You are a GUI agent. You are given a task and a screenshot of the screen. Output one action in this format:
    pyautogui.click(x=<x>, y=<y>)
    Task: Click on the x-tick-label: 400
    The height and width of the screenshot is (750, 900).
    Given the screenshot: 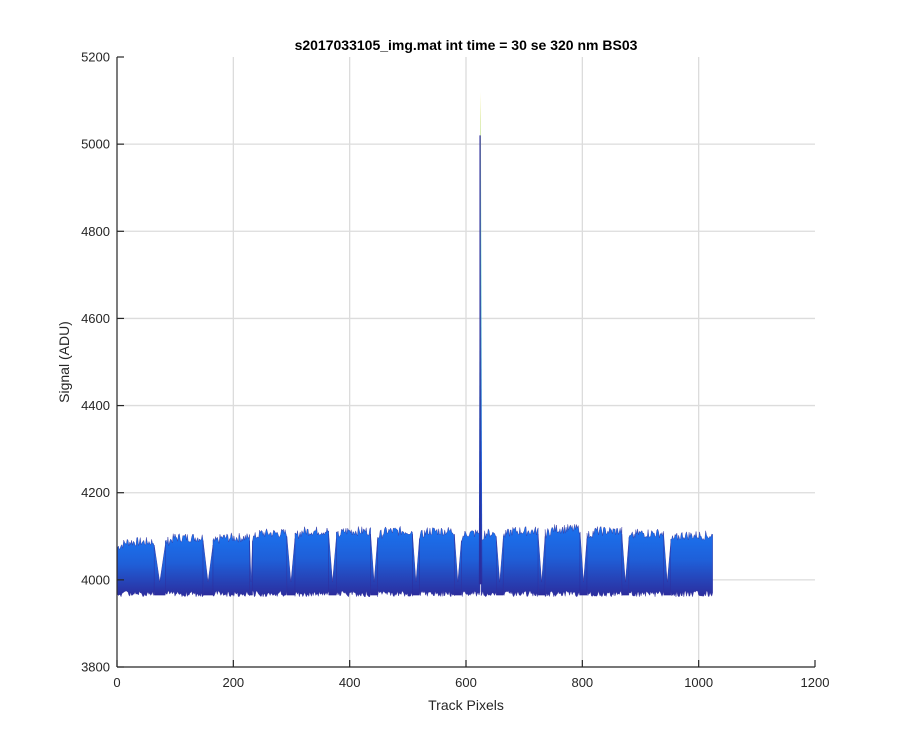 What is the action you would take?
    pyautogui.click(x=350, y=682)
    